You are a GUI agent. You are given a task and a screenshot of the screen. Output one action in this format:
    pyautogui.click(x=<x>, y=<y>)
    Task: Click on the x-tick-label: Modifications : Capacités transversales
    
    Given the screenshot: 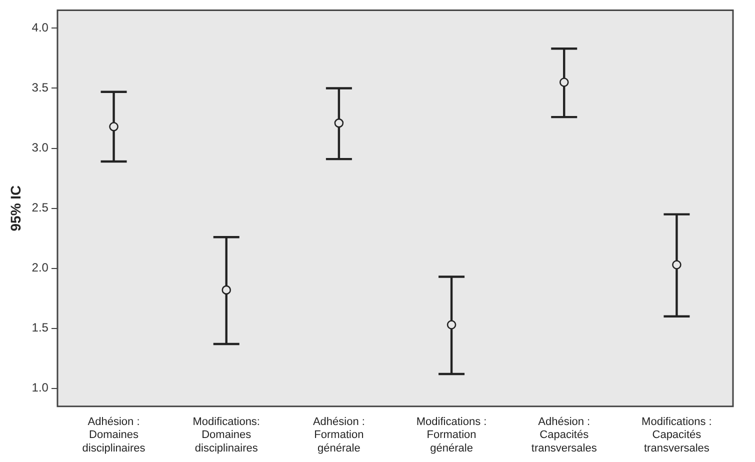 What is the action you would take?
    pyautogui.click(x=677, y=435)
    